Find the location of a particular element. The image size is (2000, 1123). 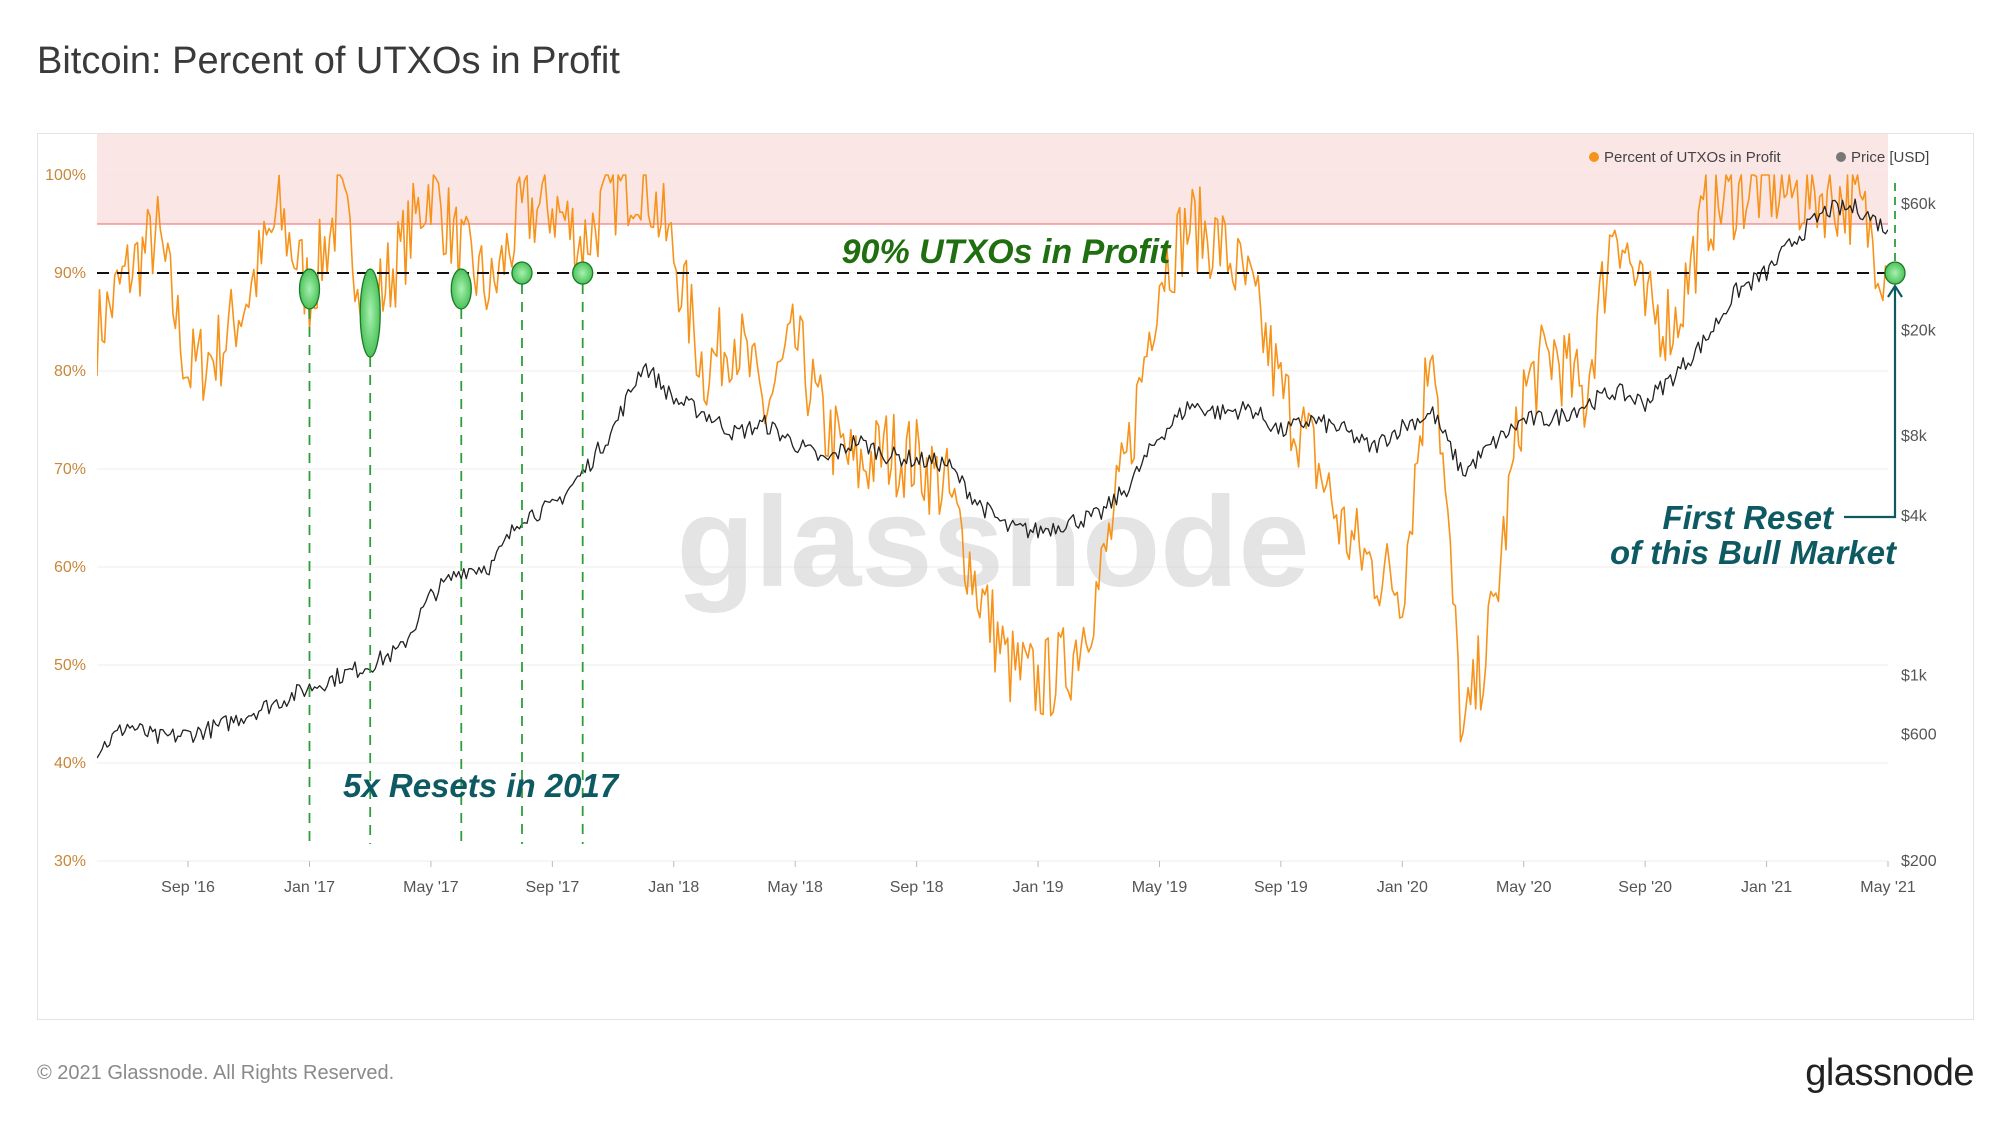

y-left-tick-label: 70% is located at coordinates (70, 469).